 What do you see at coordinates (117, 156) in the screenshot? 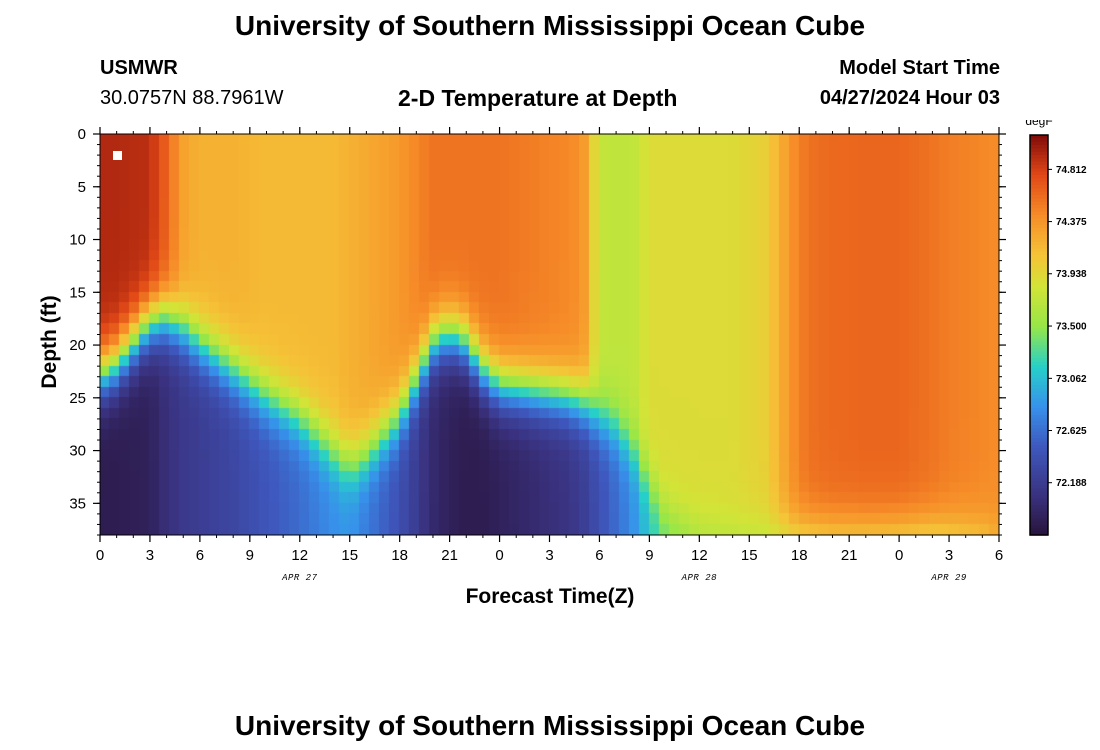
I see `station-marker` at bounding box center [117, 156].